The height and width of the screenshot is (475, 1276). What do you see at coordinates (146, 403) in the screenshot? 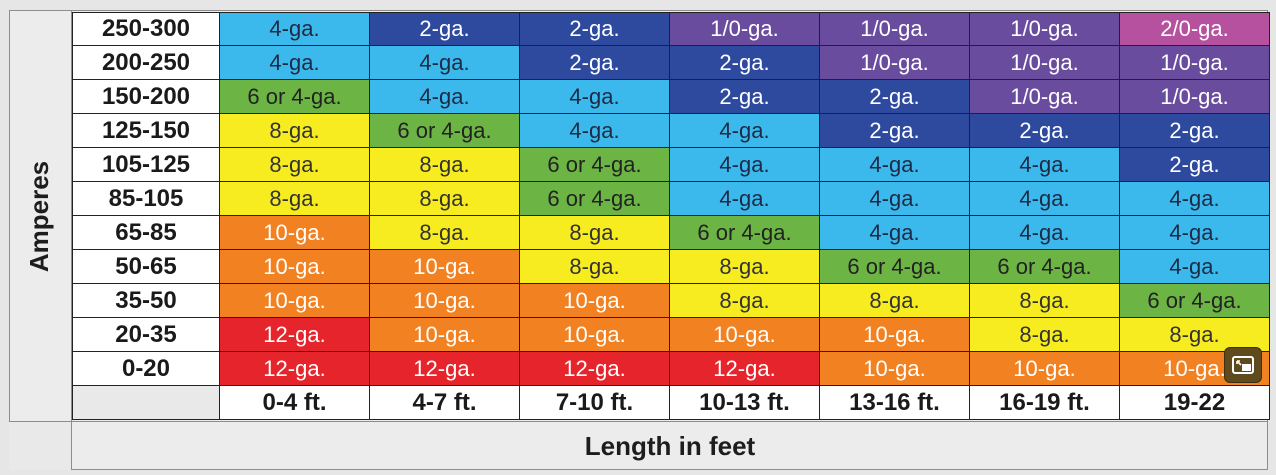
I see `header-corner-blank` at bounding box center [146, 403].